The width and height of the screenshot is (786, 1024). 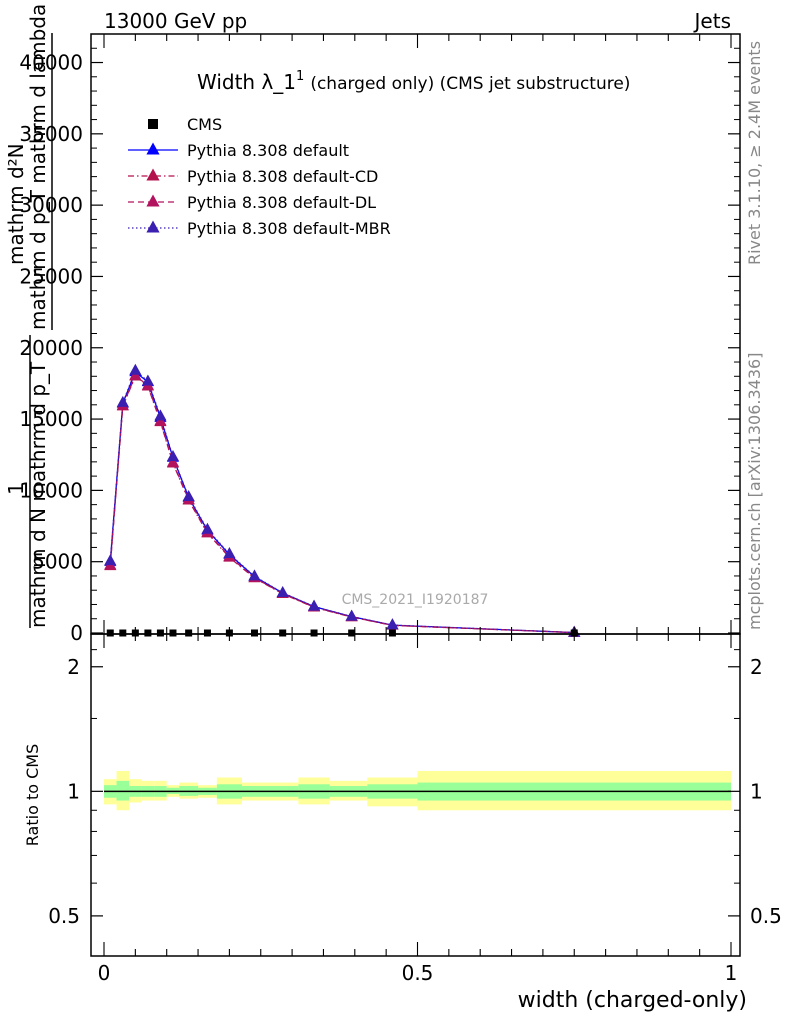 What do you see at coordinates (268, 150) in the screenshot?
I see `legend-label: Pythia 8.308 default` at bounding box center [268, 150].